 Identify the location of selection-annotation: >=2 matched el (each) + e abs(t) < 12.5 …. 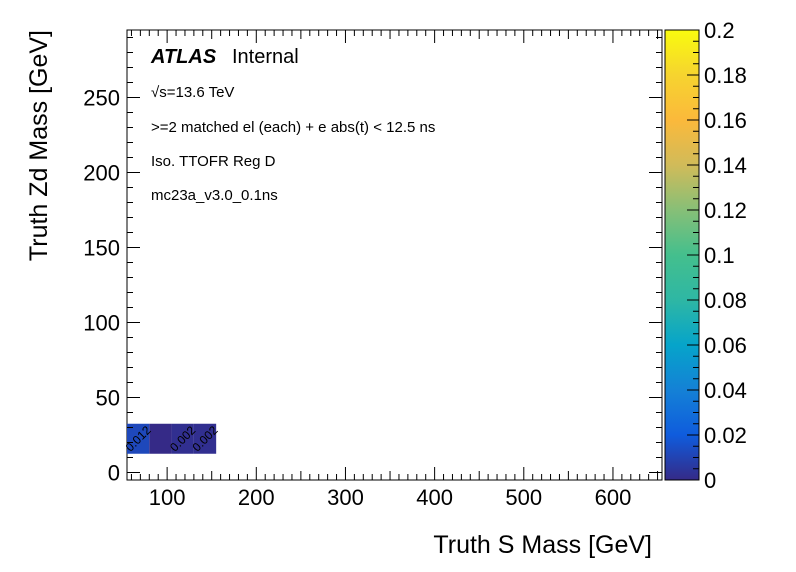
(293, 127).